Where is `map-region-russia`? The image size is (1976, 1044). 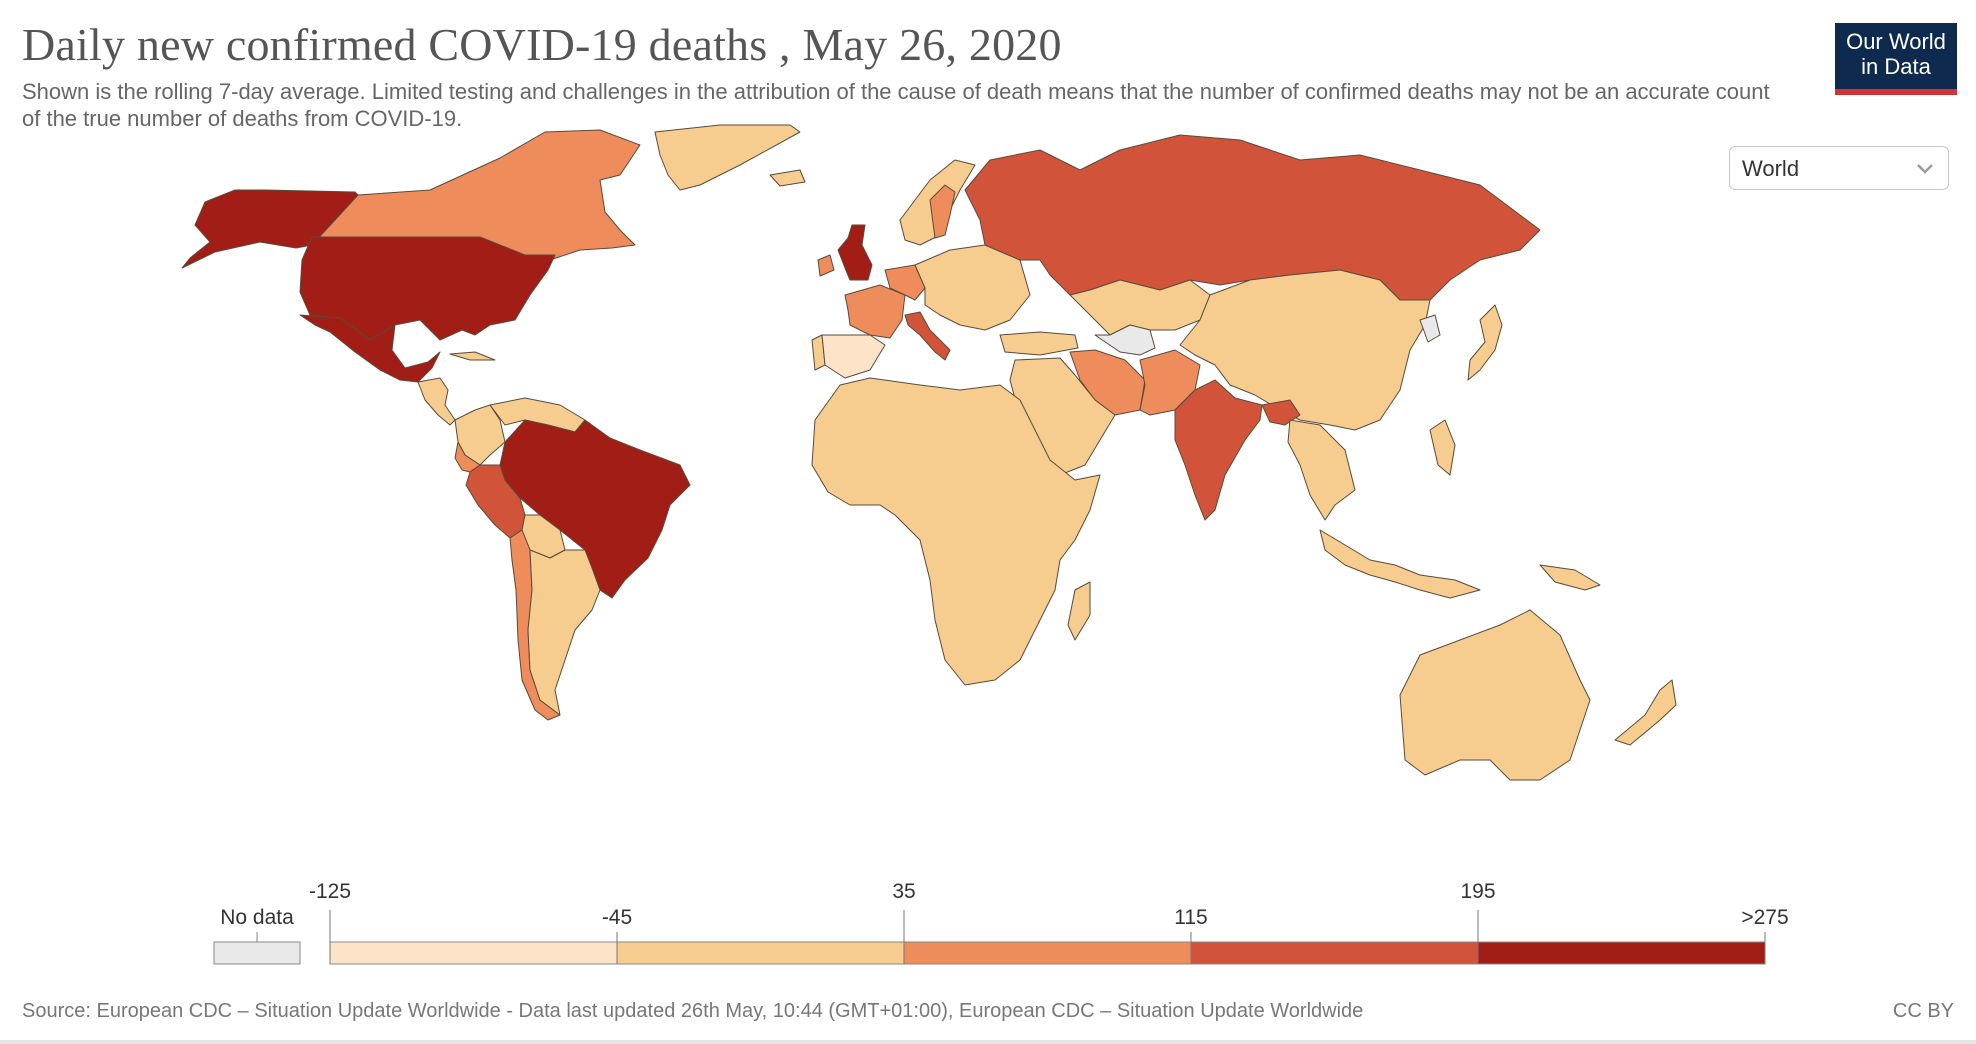 map-region-russia is located at coordinates (1252, 217).